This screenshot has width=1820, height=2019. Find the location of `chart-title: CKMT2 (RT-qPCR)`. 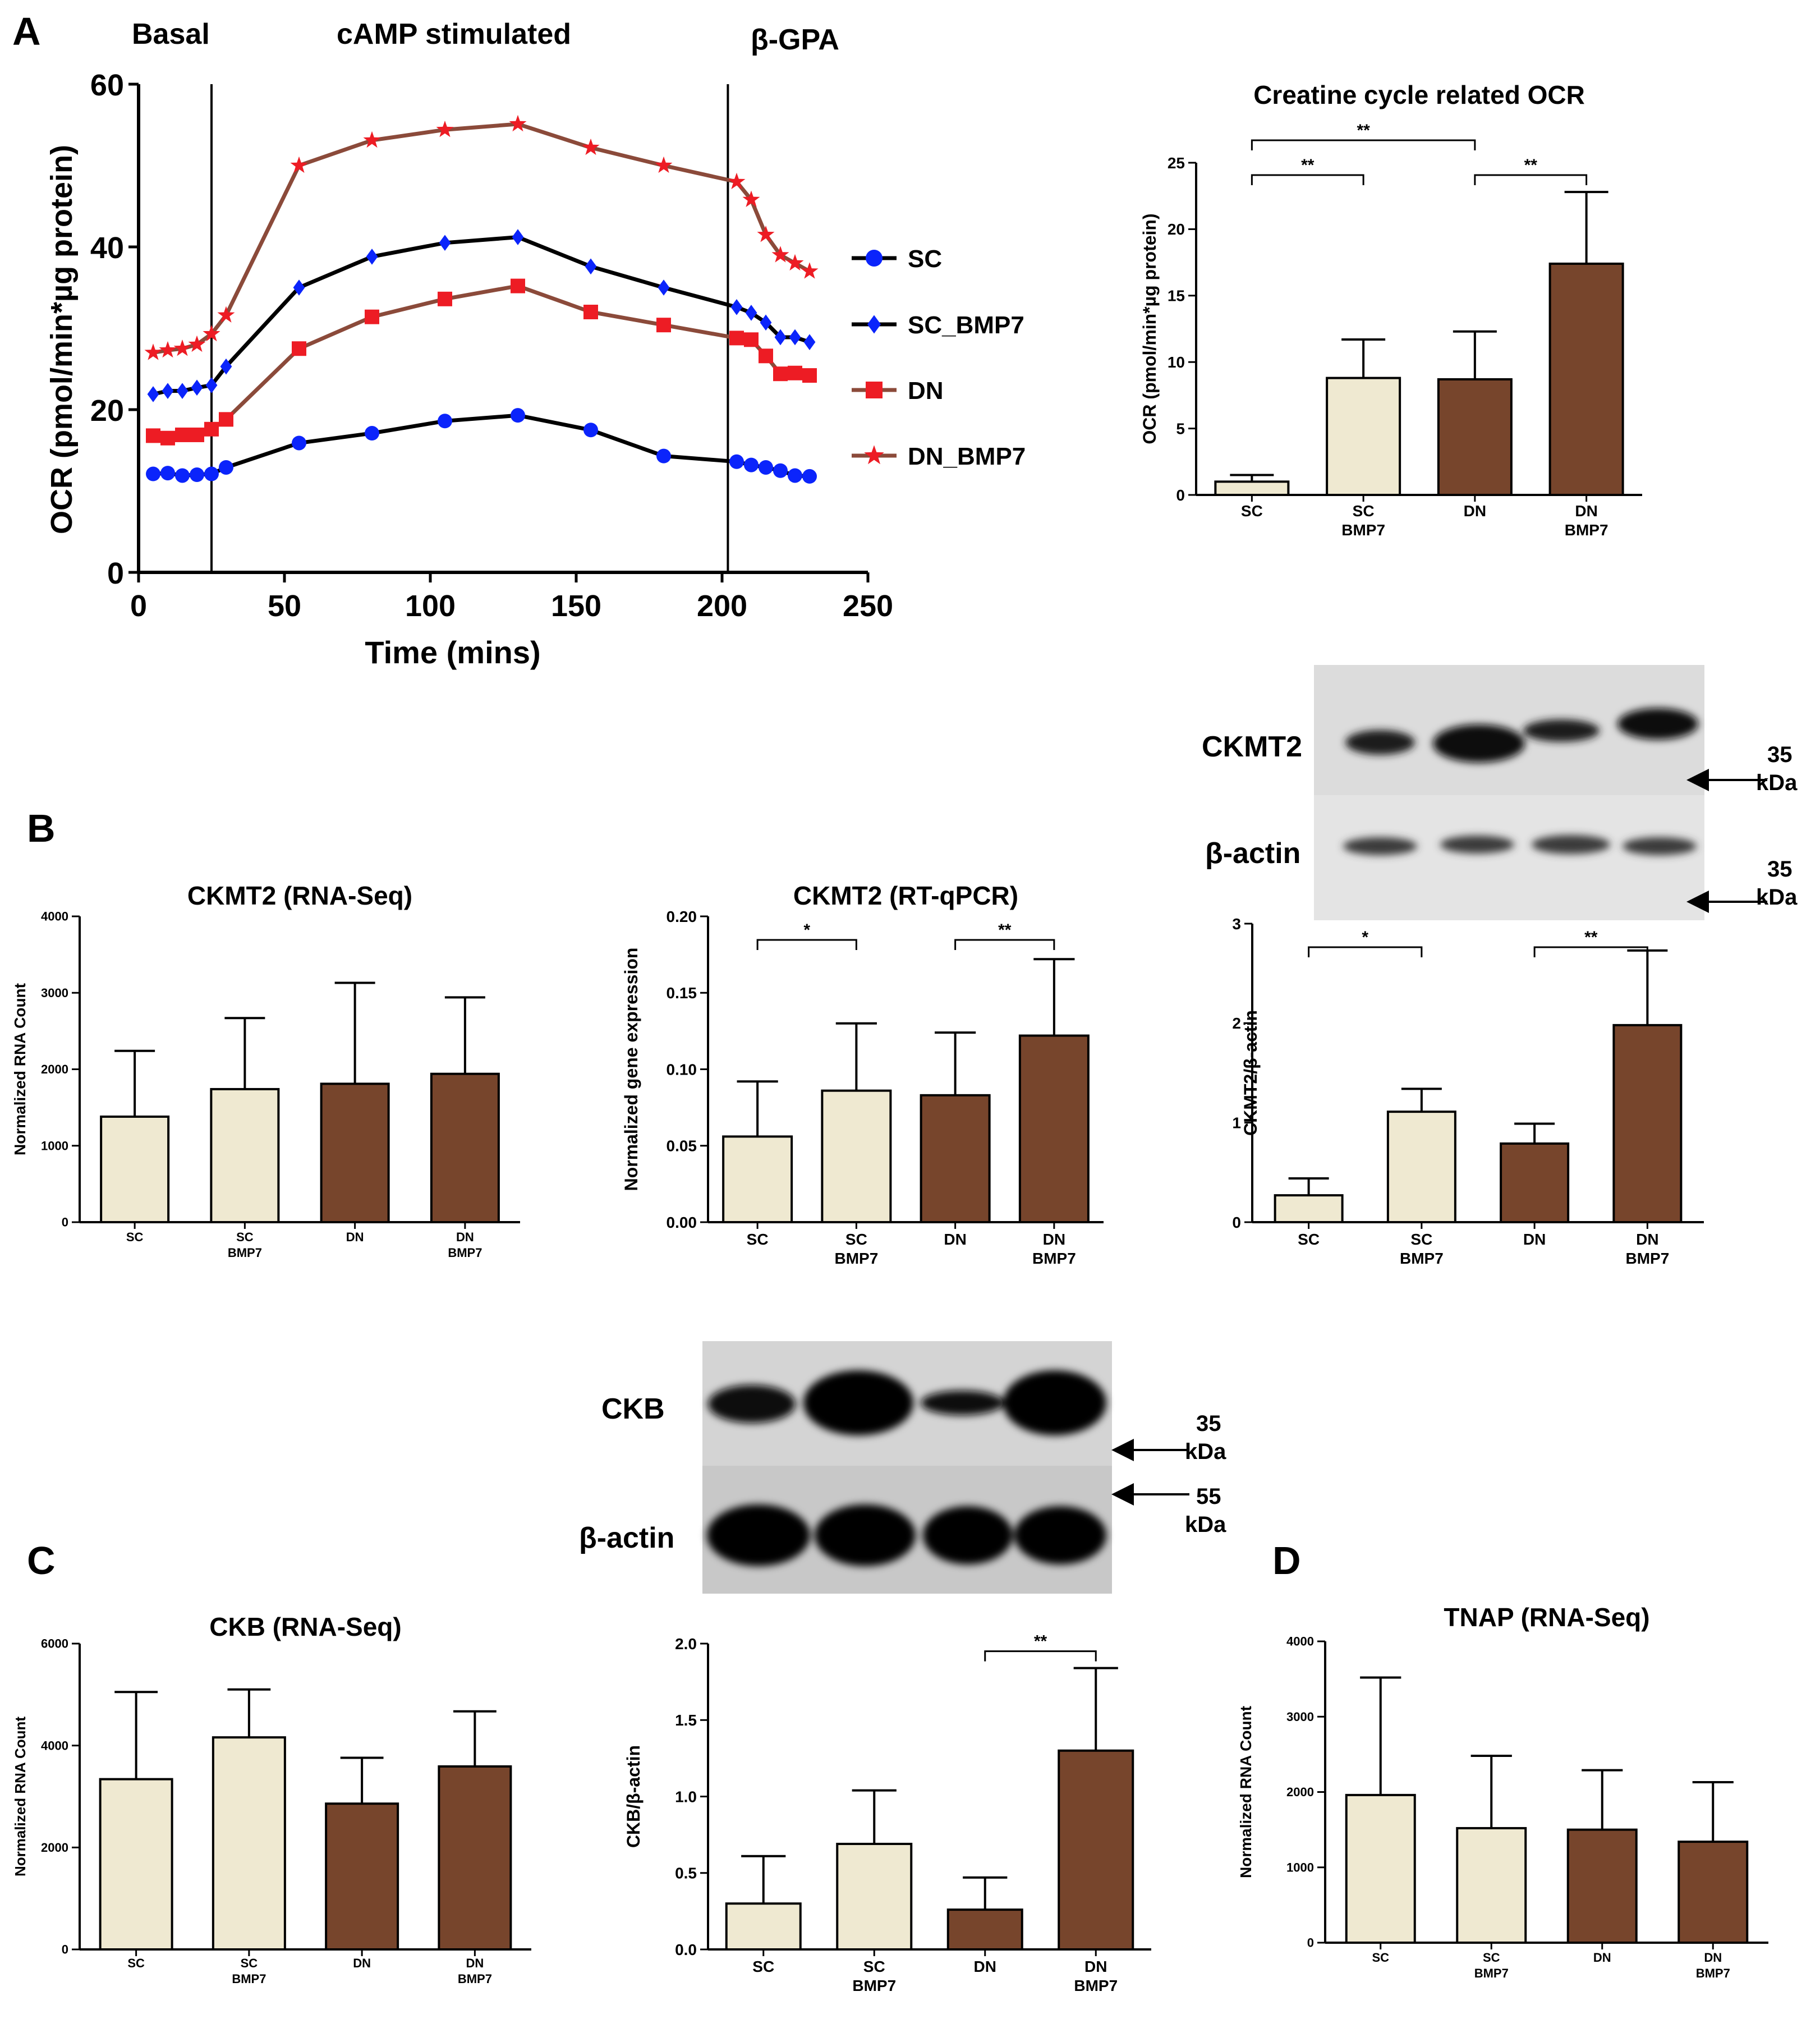

chart-title: CKMT2 (RT-qPCR) is located at coordinates (906, 896).